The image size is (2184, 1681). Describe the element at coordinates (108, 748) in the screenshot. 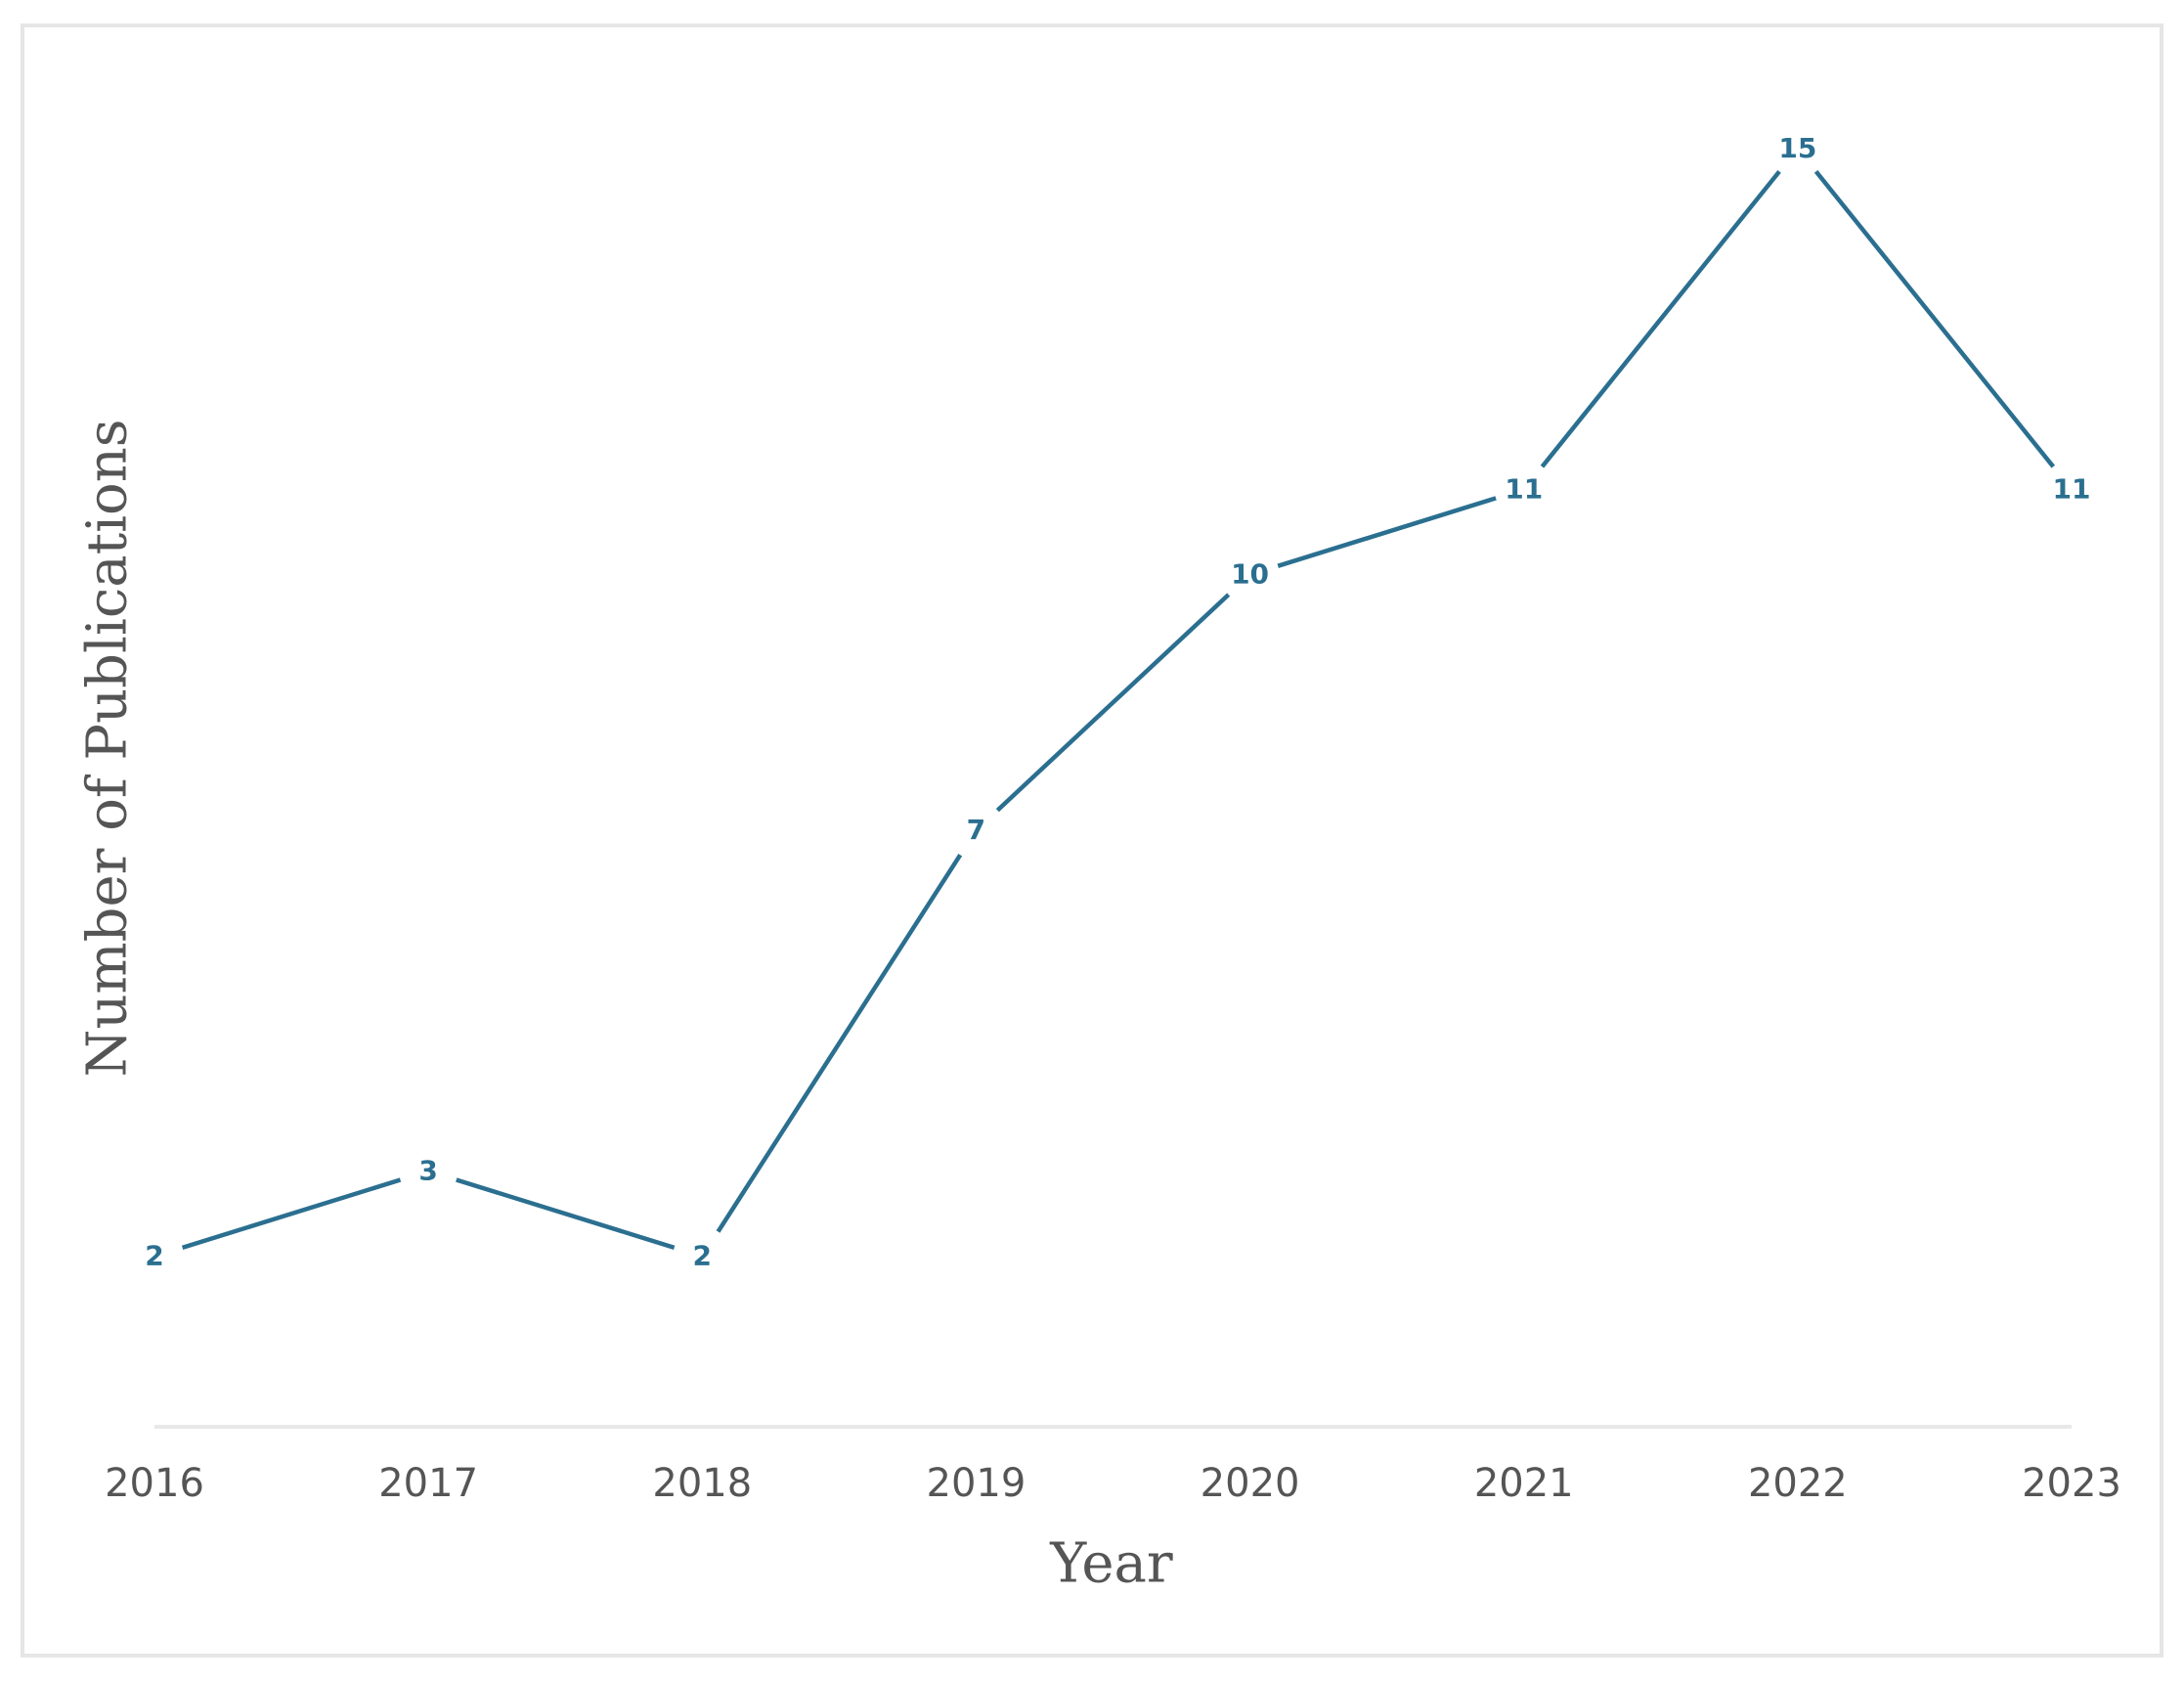

I see `y-axis-label: Number of Publications` at that location.